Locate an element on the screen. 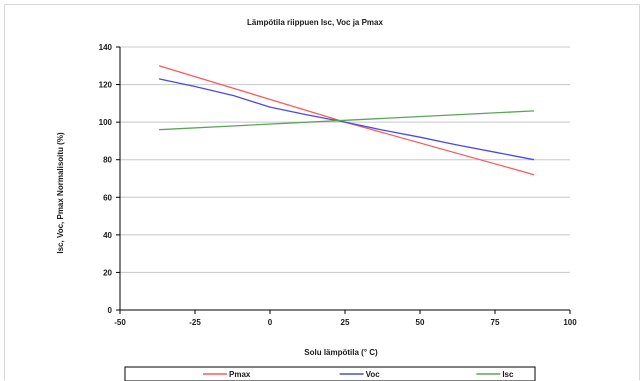  y-tick-label-0: 0 is located at coordinates (110, 310).